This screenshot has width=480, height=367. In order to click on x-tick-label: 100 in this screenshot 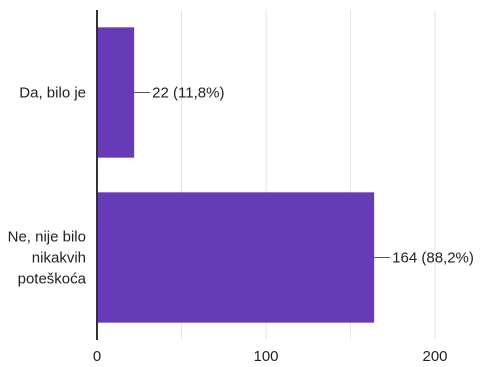, I will do `click(265, 356)`.